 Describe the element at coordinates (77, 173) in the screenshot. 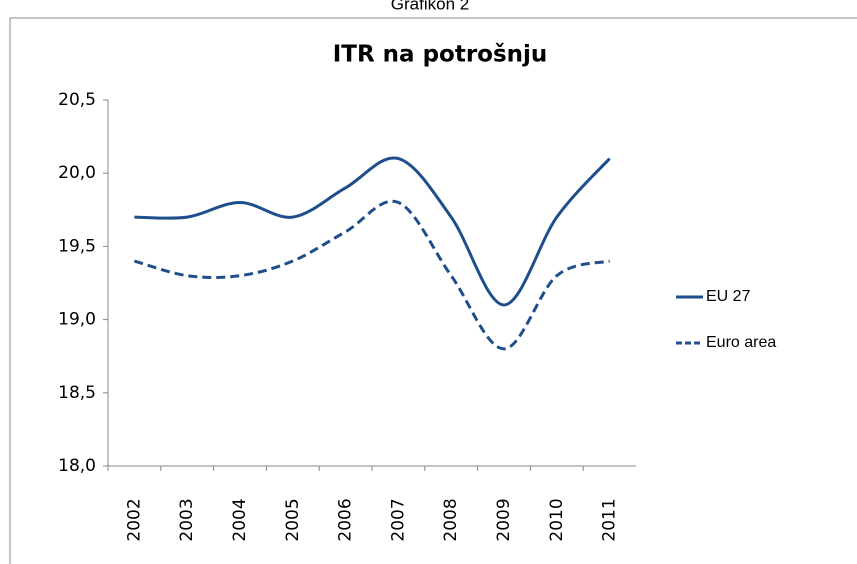

I see `y-tick-label: 20,0` at that location.